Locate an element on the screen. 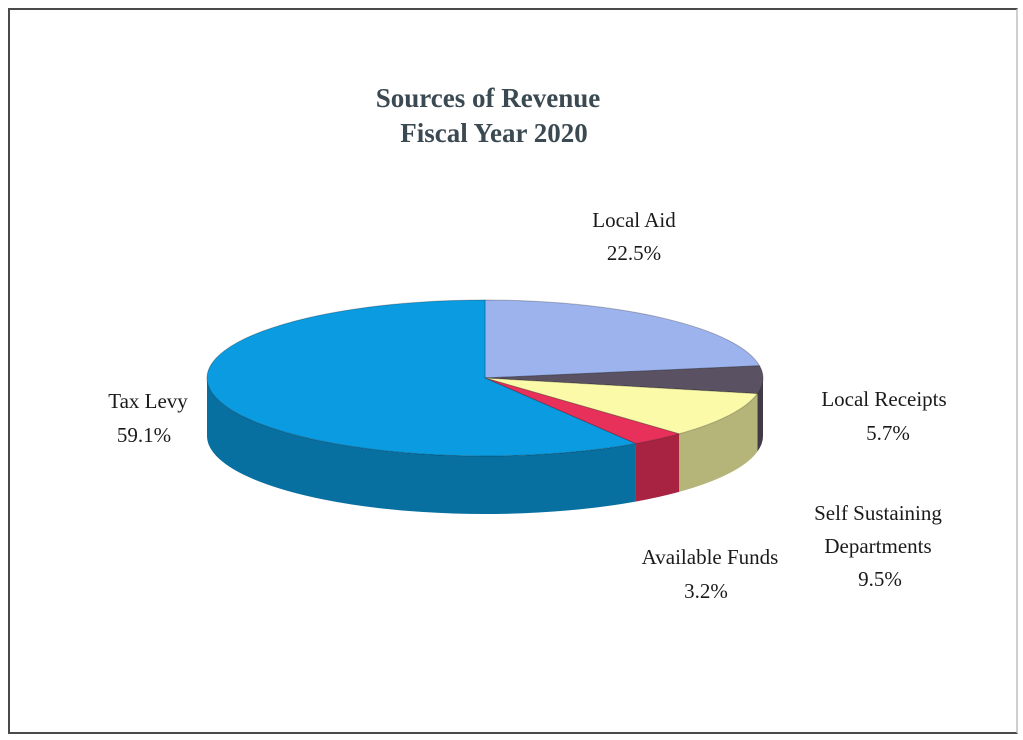  pie-side-tax-levy is located at coordinates (421, 446).